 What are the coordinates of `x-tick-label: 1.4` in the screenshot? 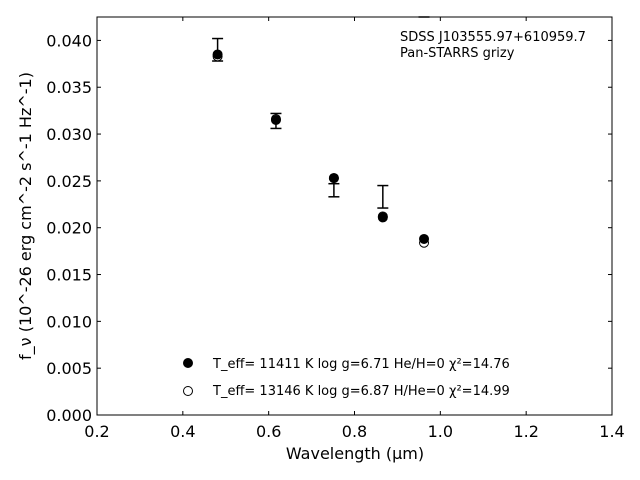 It's located at (611, 431).